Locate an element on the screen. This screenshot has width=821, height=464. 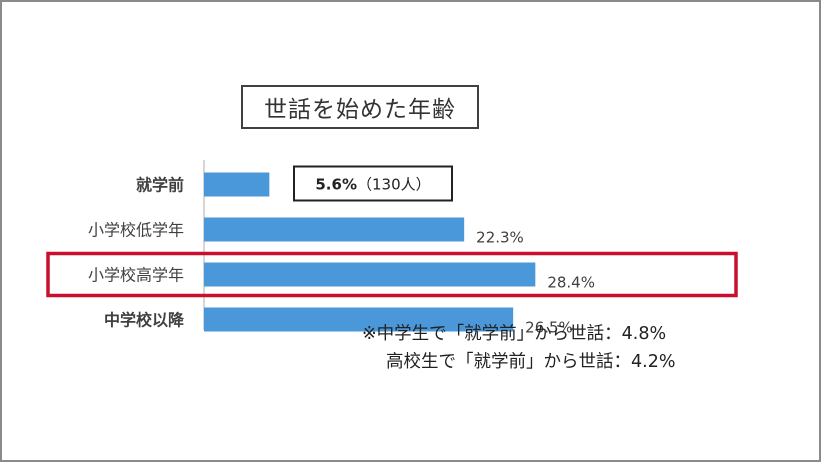
category-label: 就学前 is located at coordinates (160, 185).